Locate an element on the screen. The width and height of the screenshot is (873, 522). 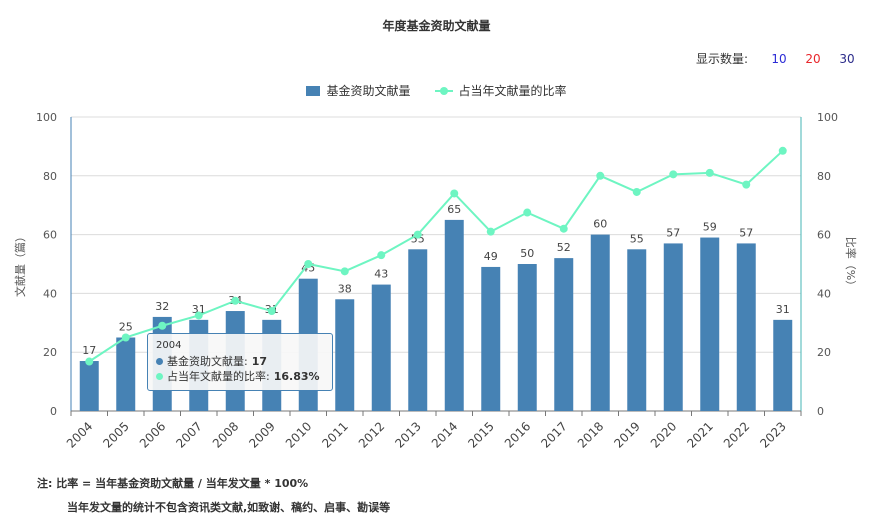
legend-bar-label: 基金资助文献量 is located at coordinates (368, 91).